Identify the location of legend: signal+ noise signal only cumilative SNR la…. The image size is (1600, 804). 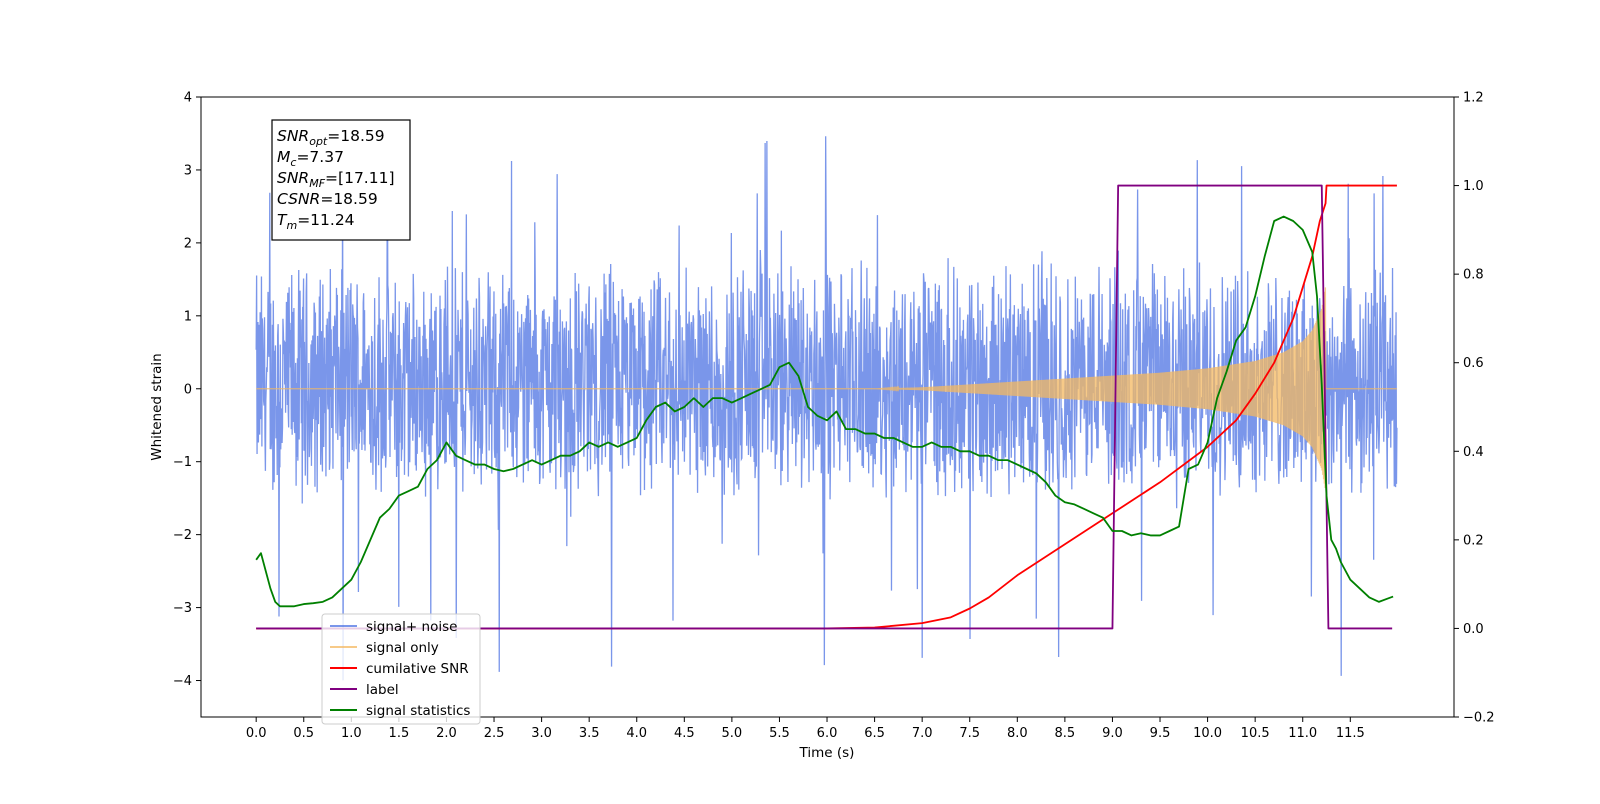
(401, 669).